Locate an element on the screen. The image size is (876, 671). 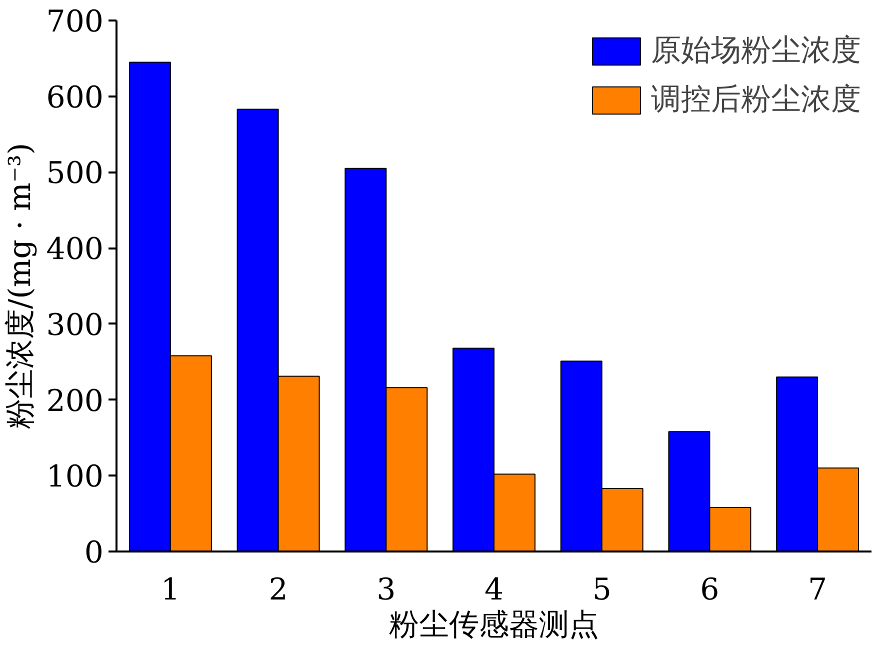
x-tick-label: 7 is located at coordinates (818, 590).